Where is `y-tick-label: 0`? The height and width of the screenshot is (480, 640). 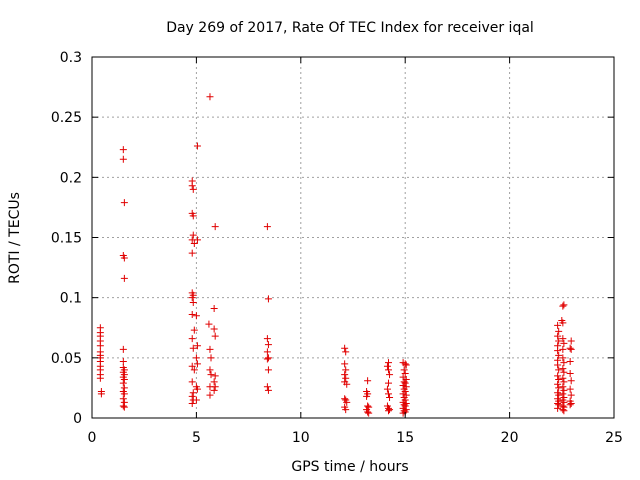 y-tick-label: 0 is located at coordinates (77, 419).